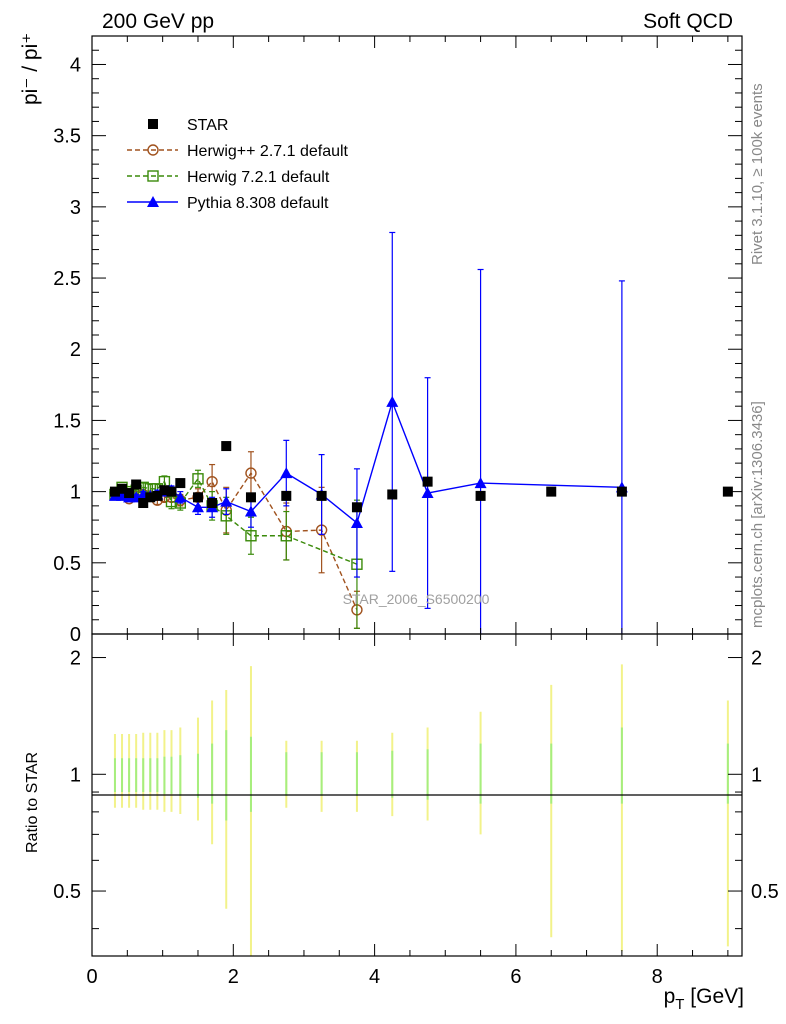 Image resolution: width=786 pixels, height=1024 pixels. I want to click on y-tick-label-main: 0.5, so click(67, 564).